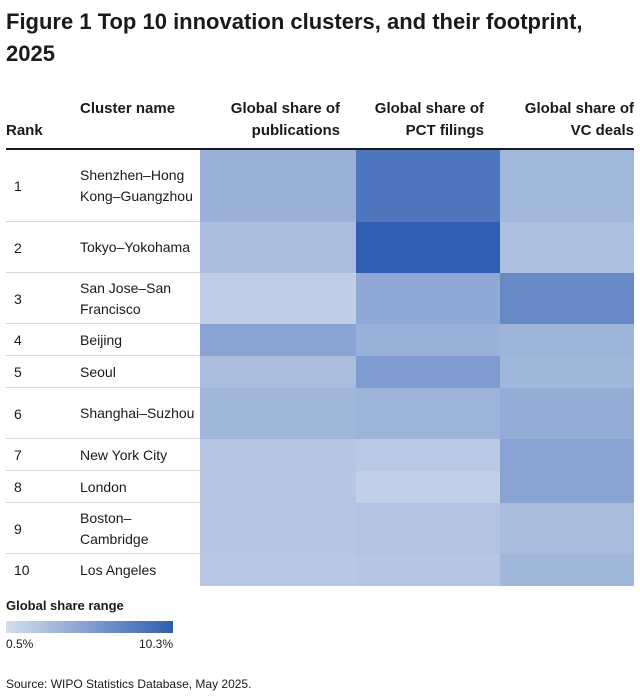 The width and height of the screenshot is (640, 699). I want to click on table-row: 8 London, so click(320, 487).